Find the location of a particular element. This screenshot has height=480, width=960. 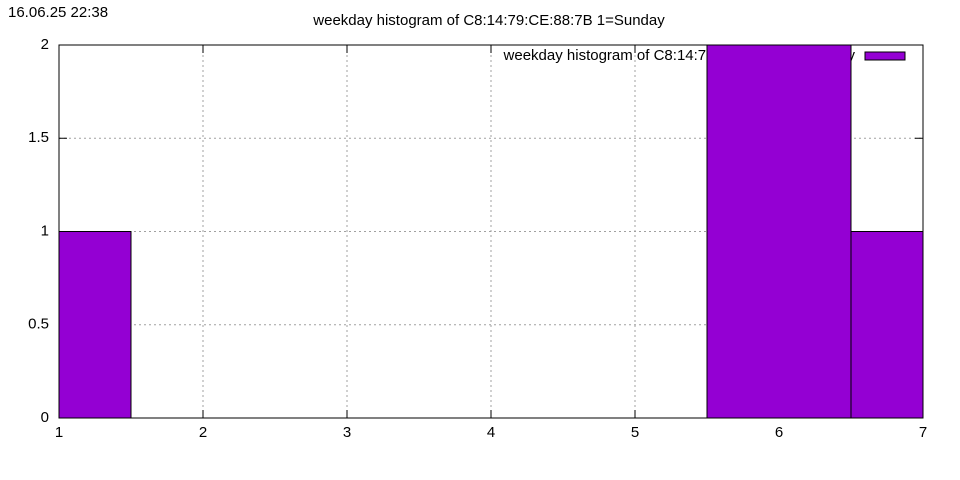

y-tick-label: 0.5 is located at coordinates (38, 324).